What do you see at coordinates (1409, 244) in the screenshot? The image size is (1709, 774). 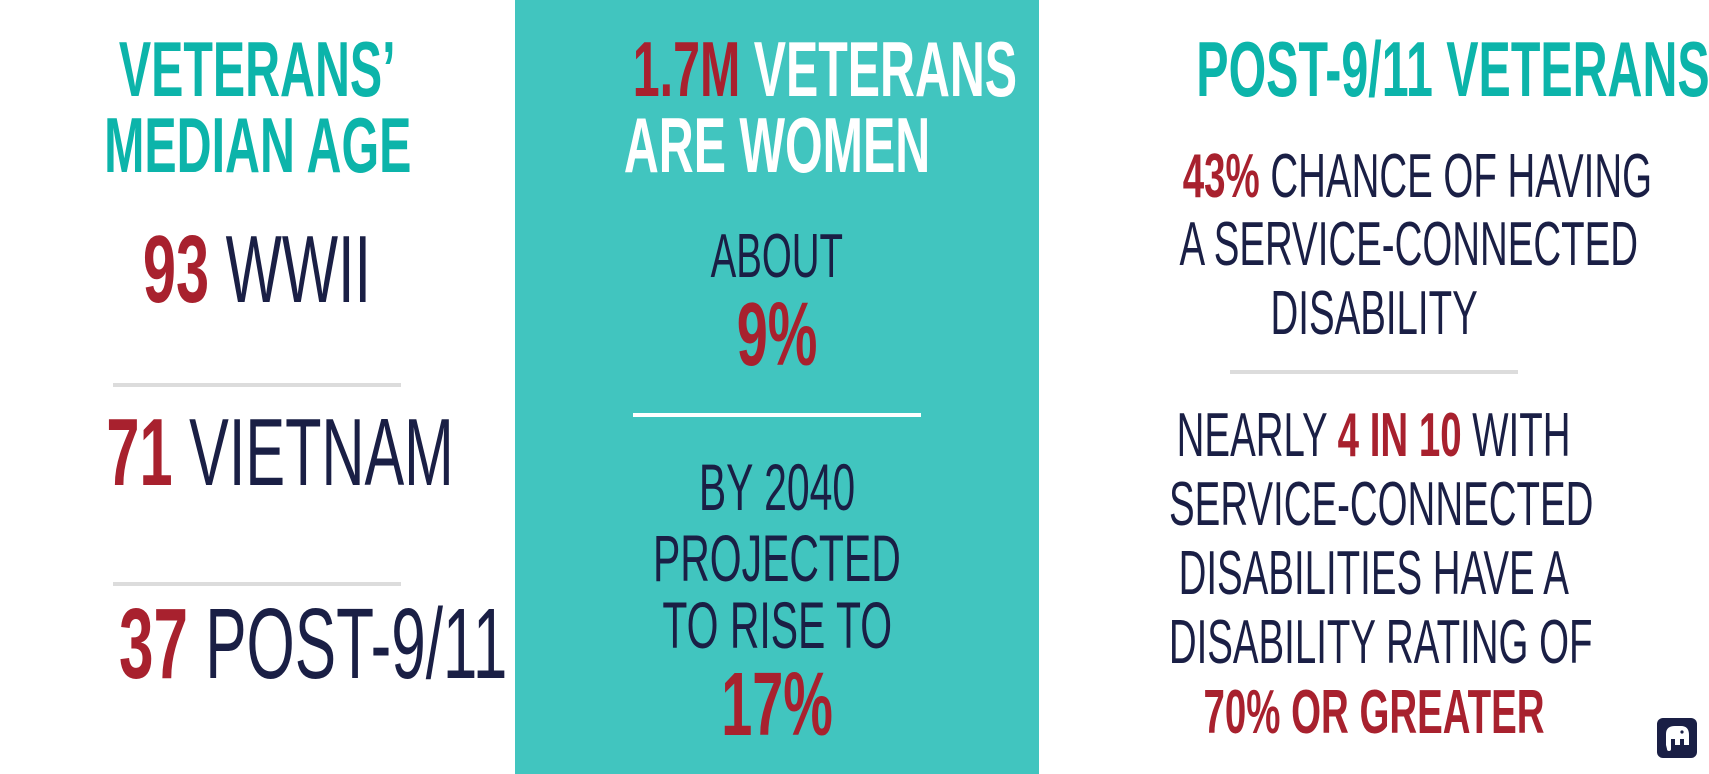 I see `disability-chance-line2: A SERVICE-CONNECTED` at bounding box center [1409, 244].